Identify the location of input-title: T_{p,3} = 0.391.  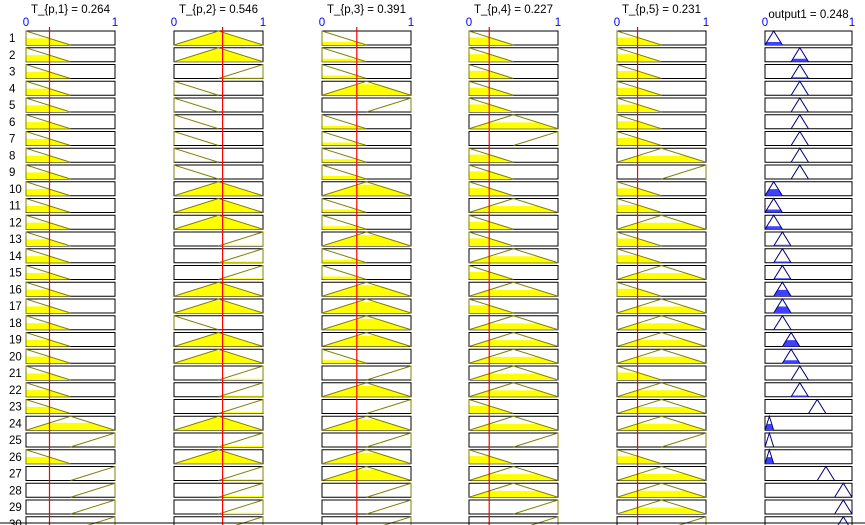
(366, 10).